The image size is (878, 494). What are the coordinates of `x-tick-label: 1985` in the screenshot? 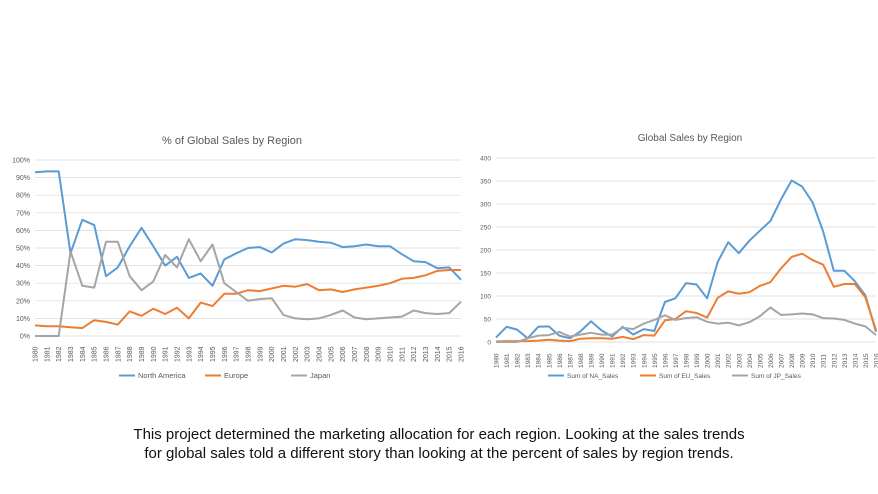 It's located at (549, 360).